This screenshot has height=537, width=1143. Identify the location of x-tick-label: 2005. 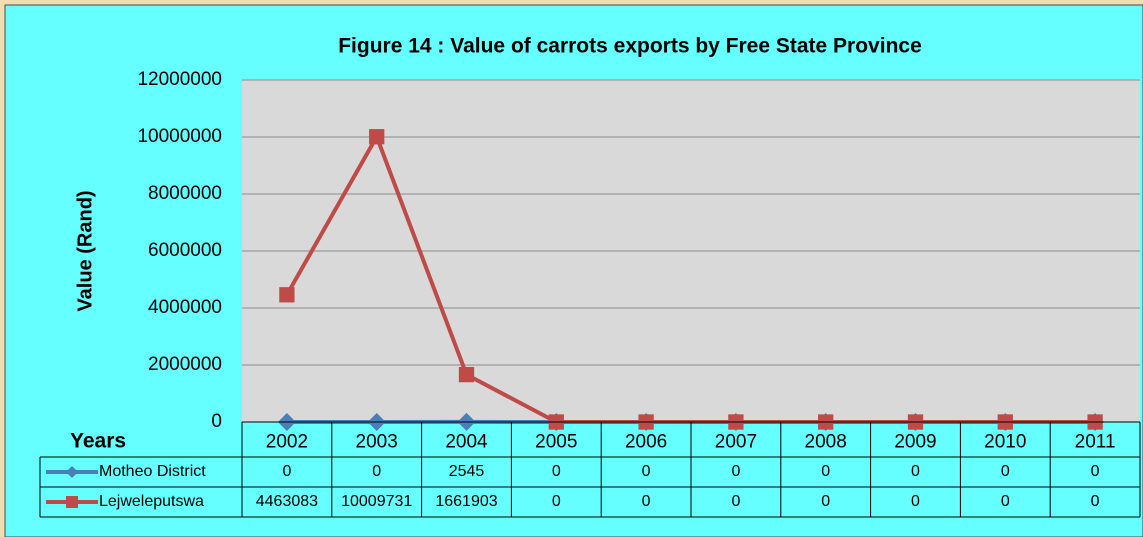
(556, 442).